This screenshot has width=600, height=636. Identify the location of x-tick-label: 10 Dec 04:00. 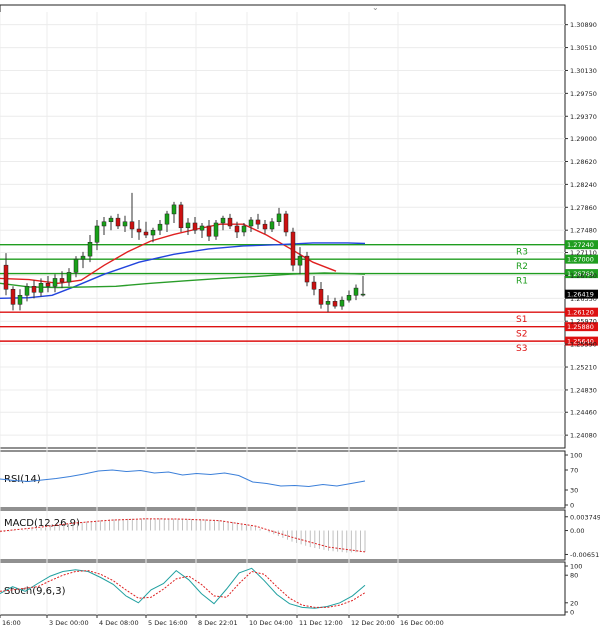
(271, 623).